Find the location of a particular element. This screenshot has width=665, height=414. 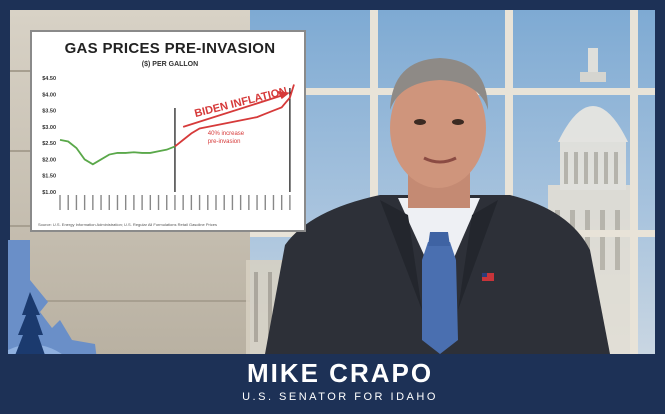

y-tick-label: $1.00 is located at coordinates (49, 193).